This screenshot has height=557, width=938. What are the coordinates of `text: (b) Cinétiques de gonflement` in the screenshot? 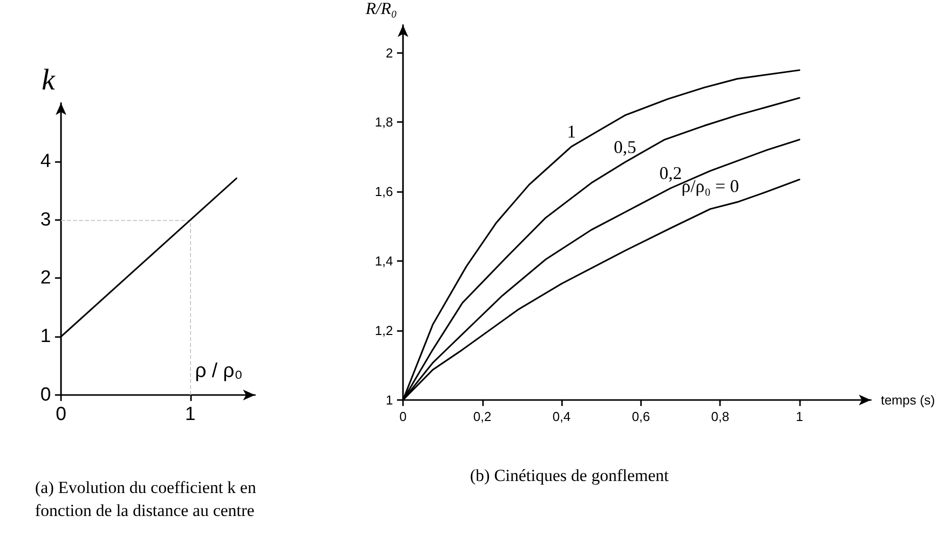 It's located at (570, 475).